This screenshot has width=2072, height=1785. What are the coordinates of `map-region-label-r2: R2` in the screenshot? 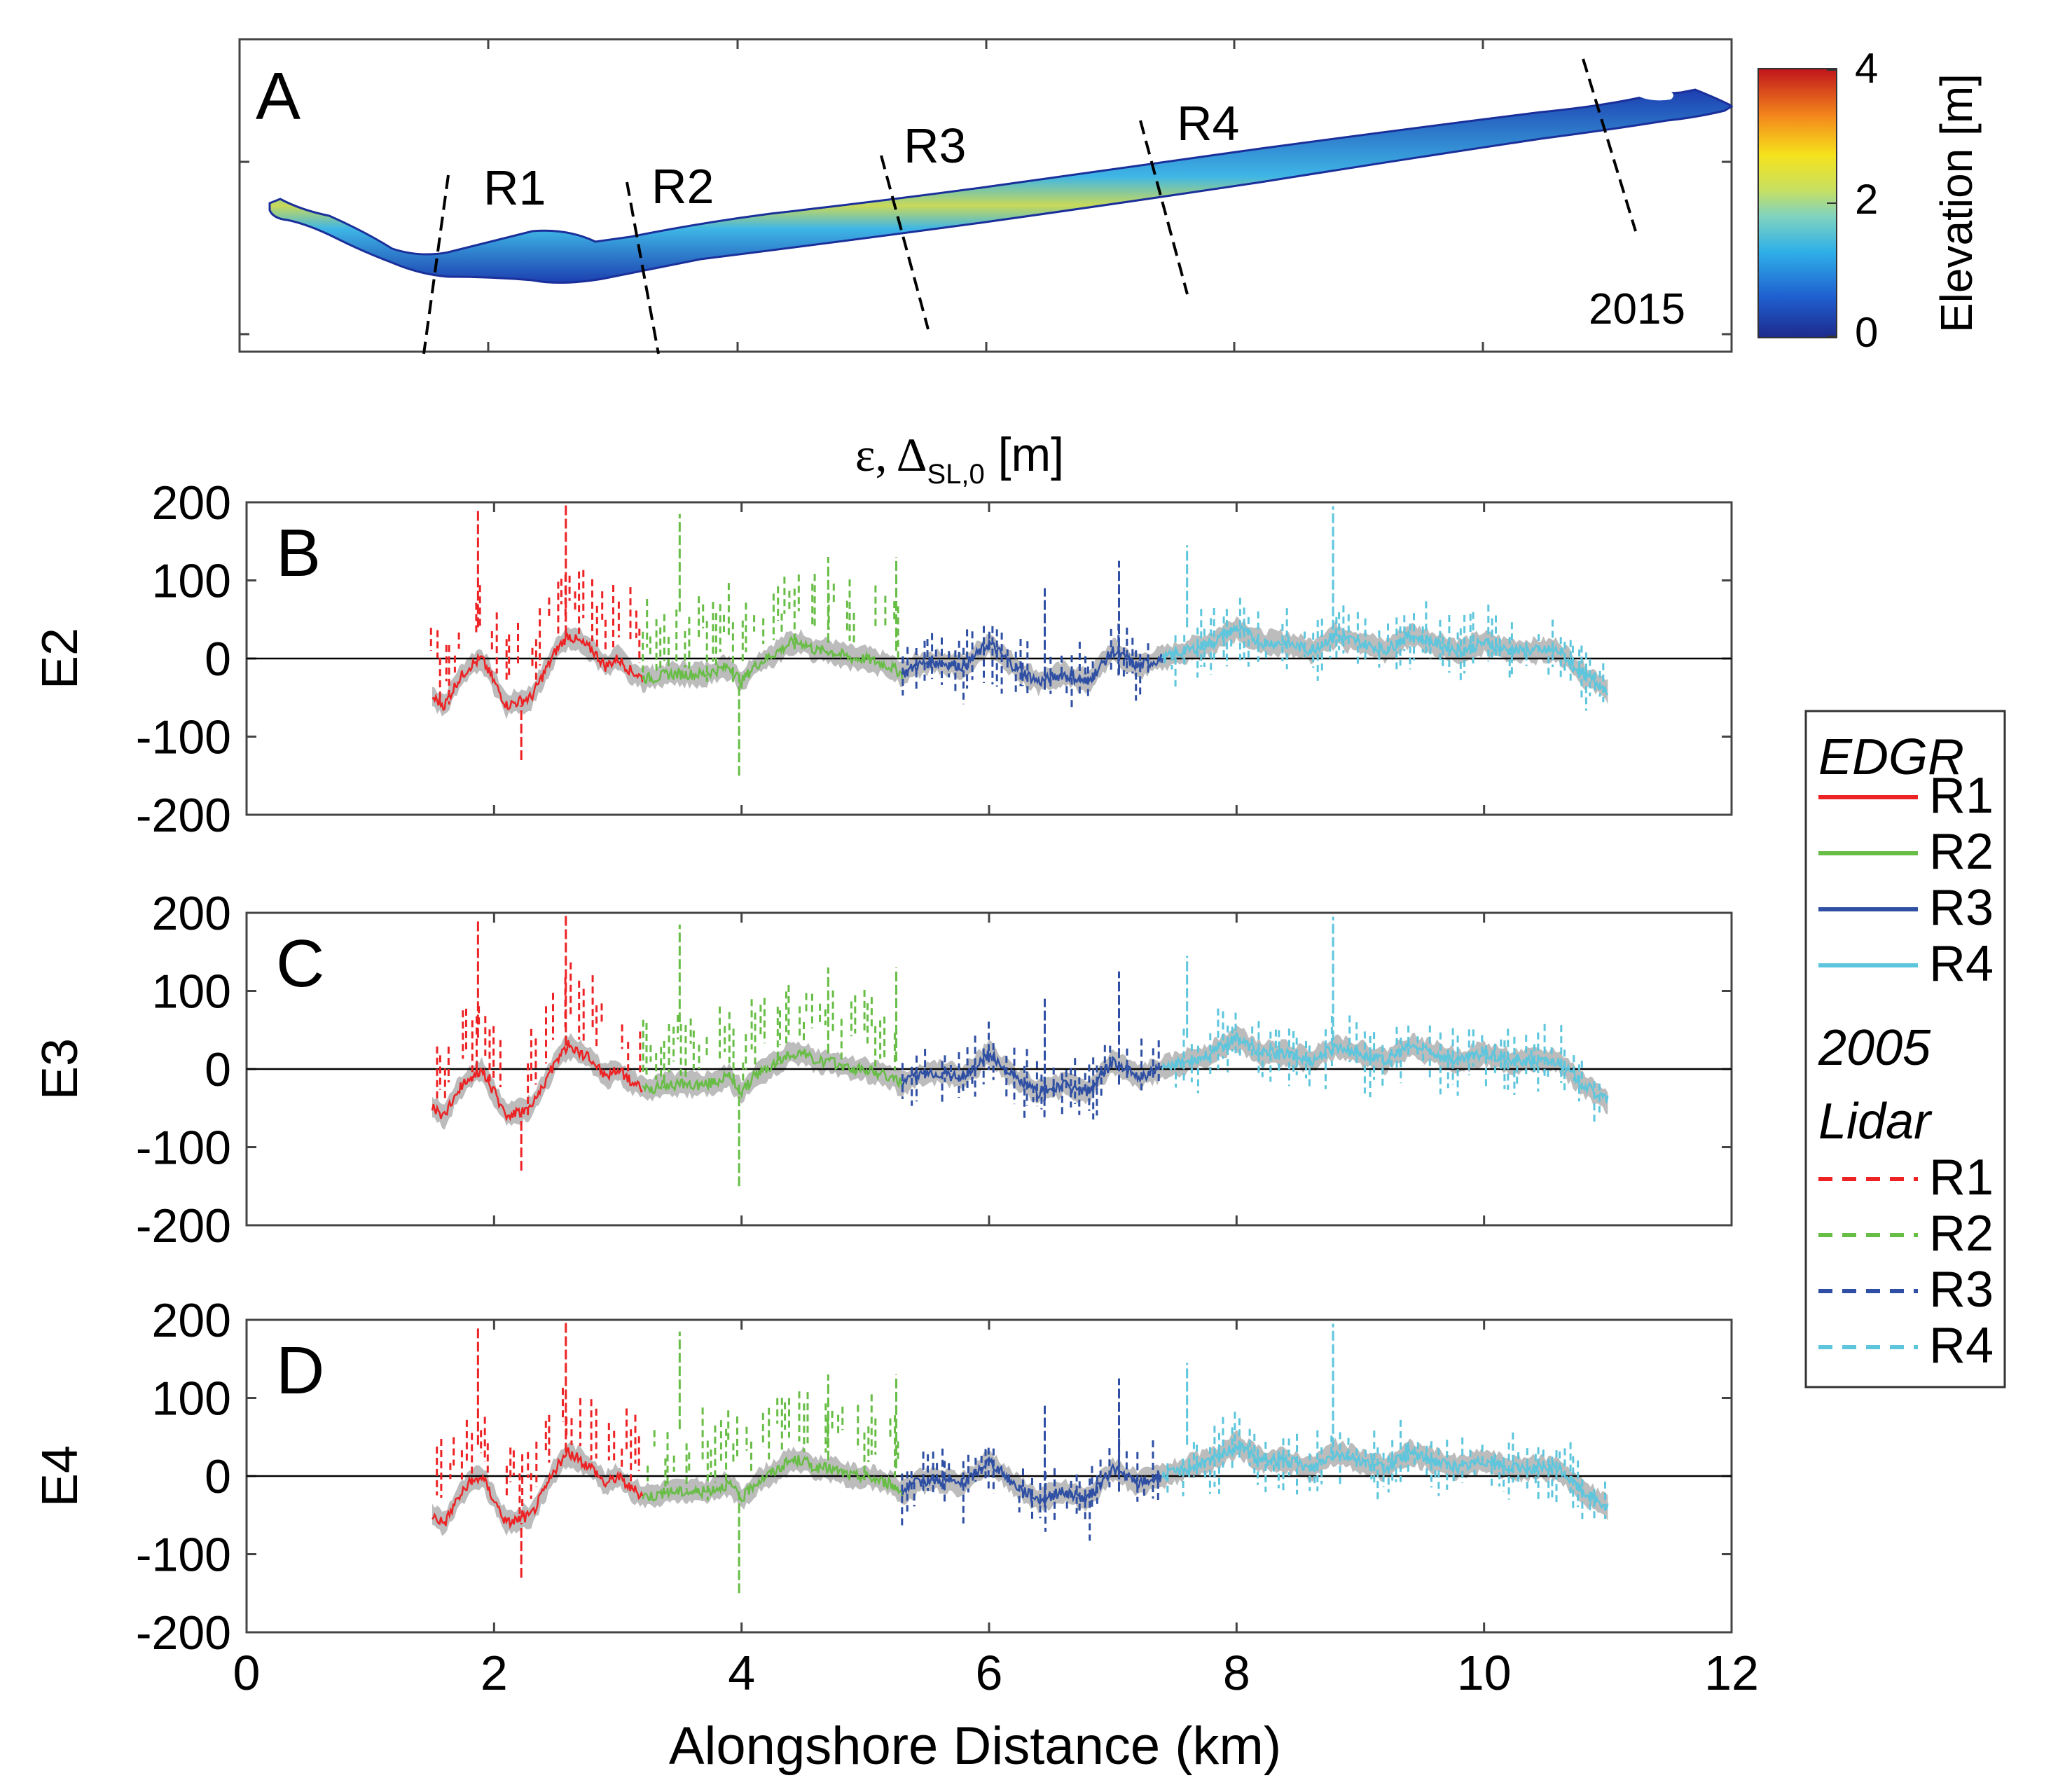 It's located at (683, 186).